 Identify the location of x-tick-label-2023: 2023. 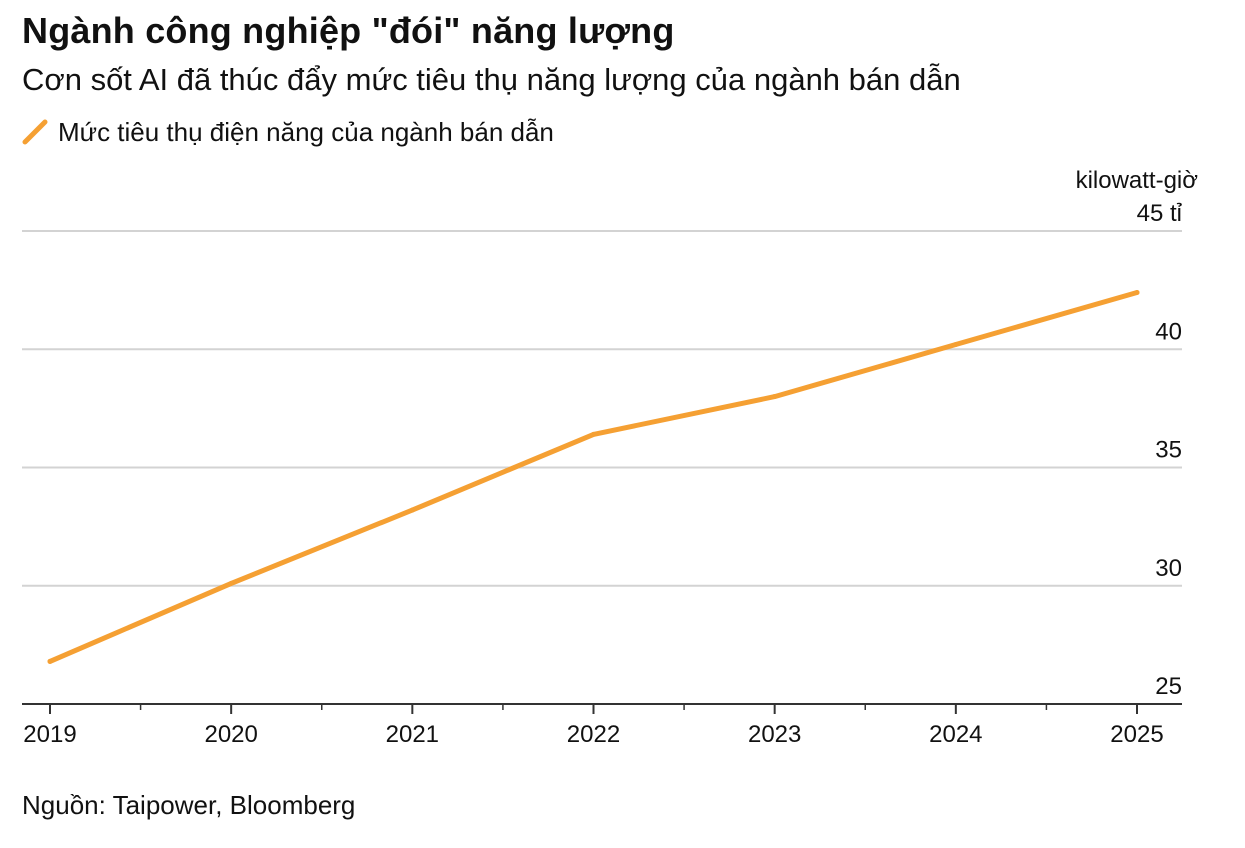
(774, 734).